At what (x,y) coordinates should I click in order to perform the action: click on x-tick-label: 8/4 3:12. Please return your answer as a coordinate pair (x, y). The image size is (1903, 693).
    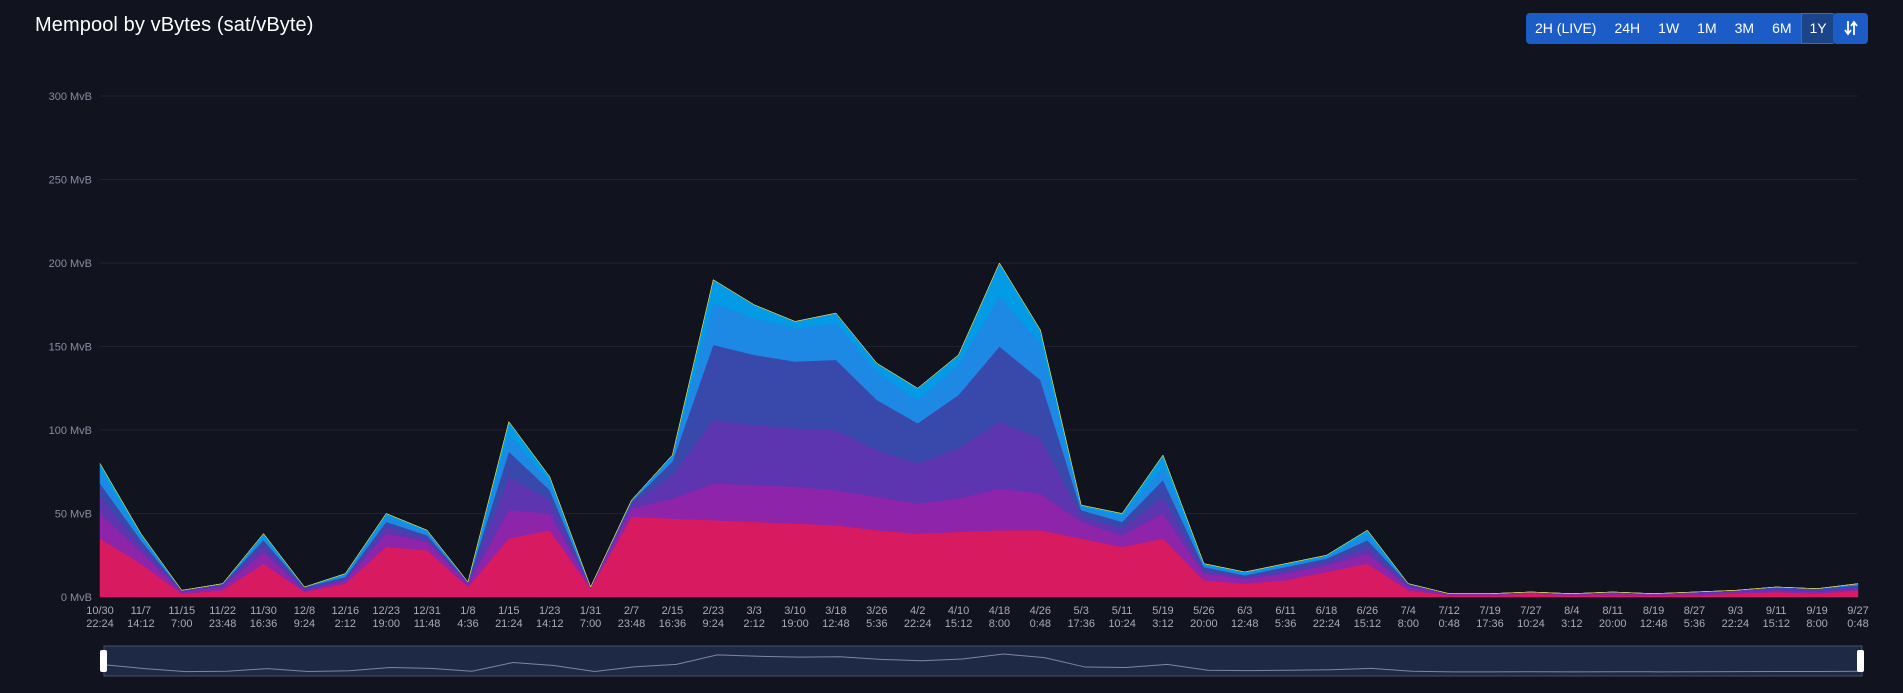
    Looking at the image, I should click on (1571, 617).